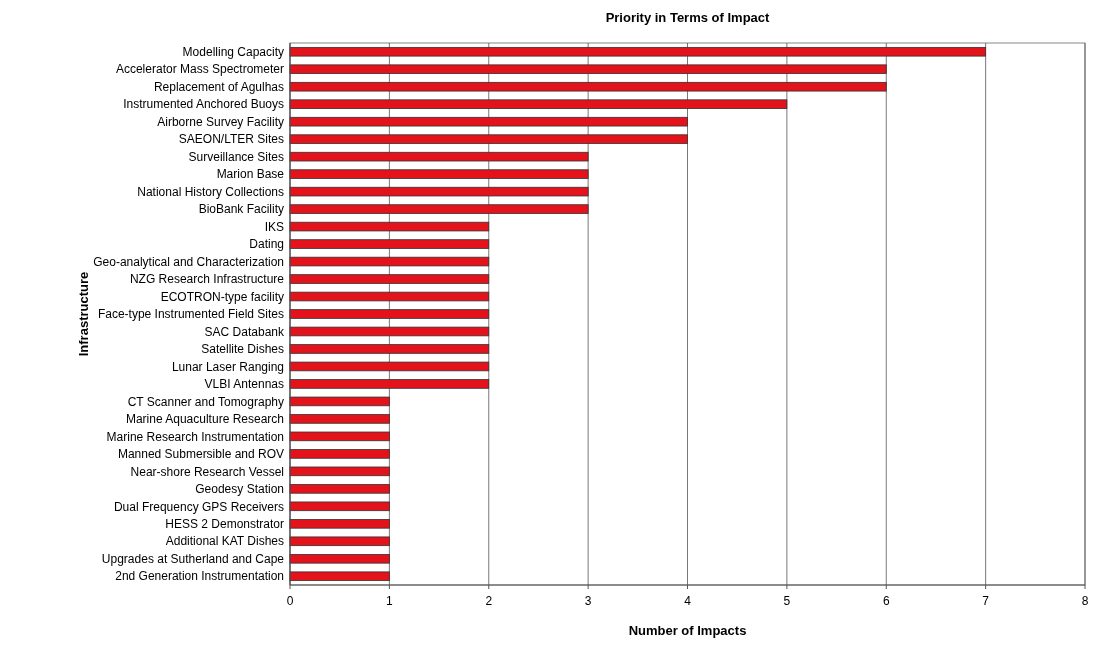 Image resolution: width=1099 pixels, height=665 pixels. What do you see at coordinates (200, 454) in the screenshot?
I see `y-tick-label: Manned Submersible and ROV` at bounding box center [200, 454].